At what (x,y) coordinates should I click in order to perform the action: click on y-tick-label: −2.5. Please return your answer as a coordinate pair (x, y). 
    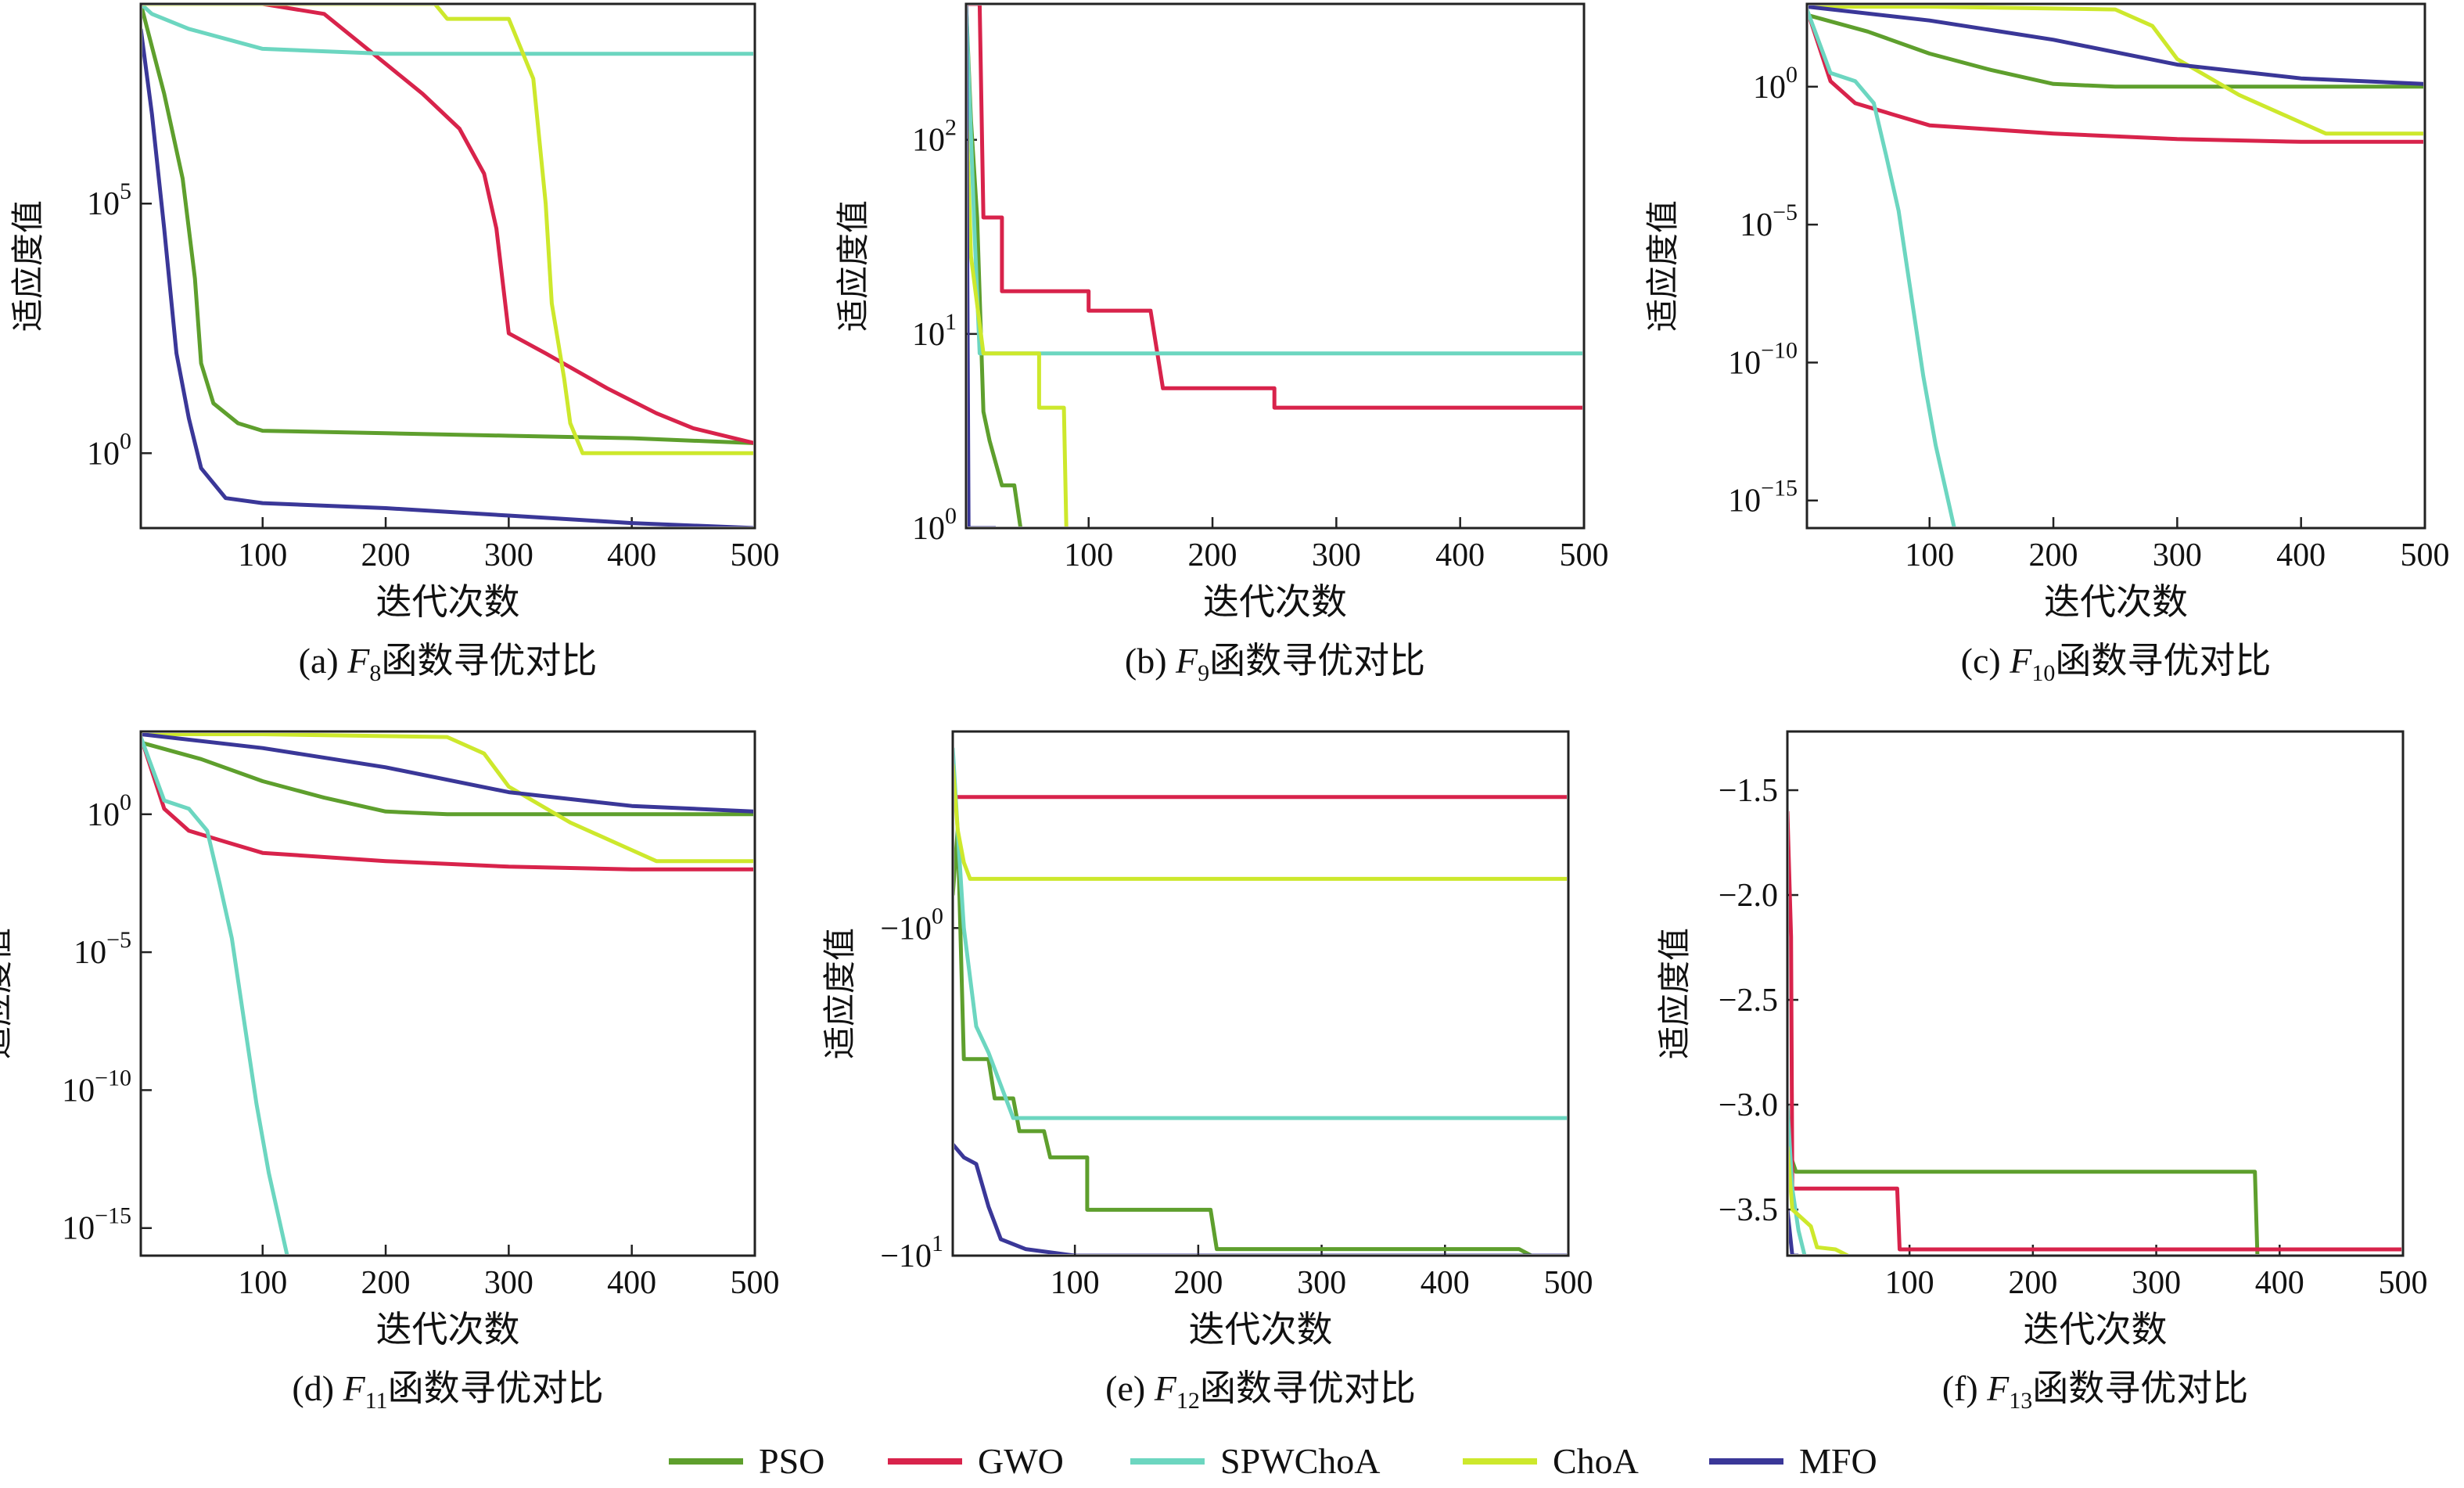
    Looking at the image, I should click on (1749, 1001).